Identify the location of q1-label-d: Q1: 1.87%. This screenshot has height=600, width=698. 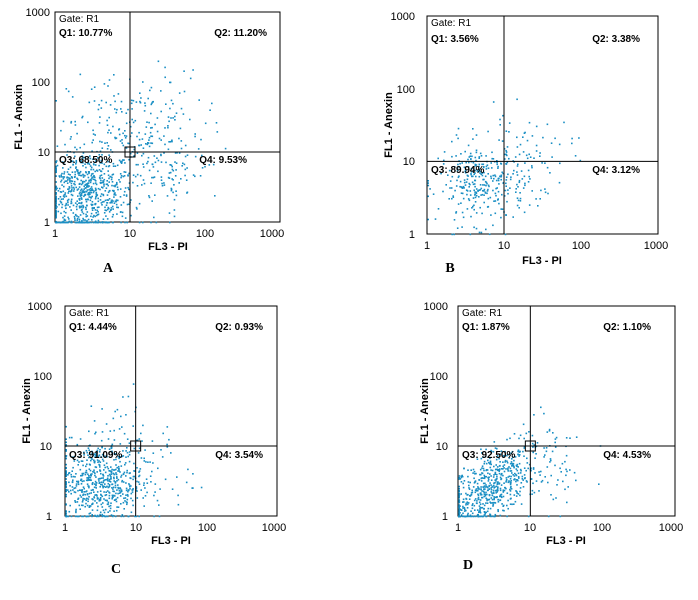
(486, 327).